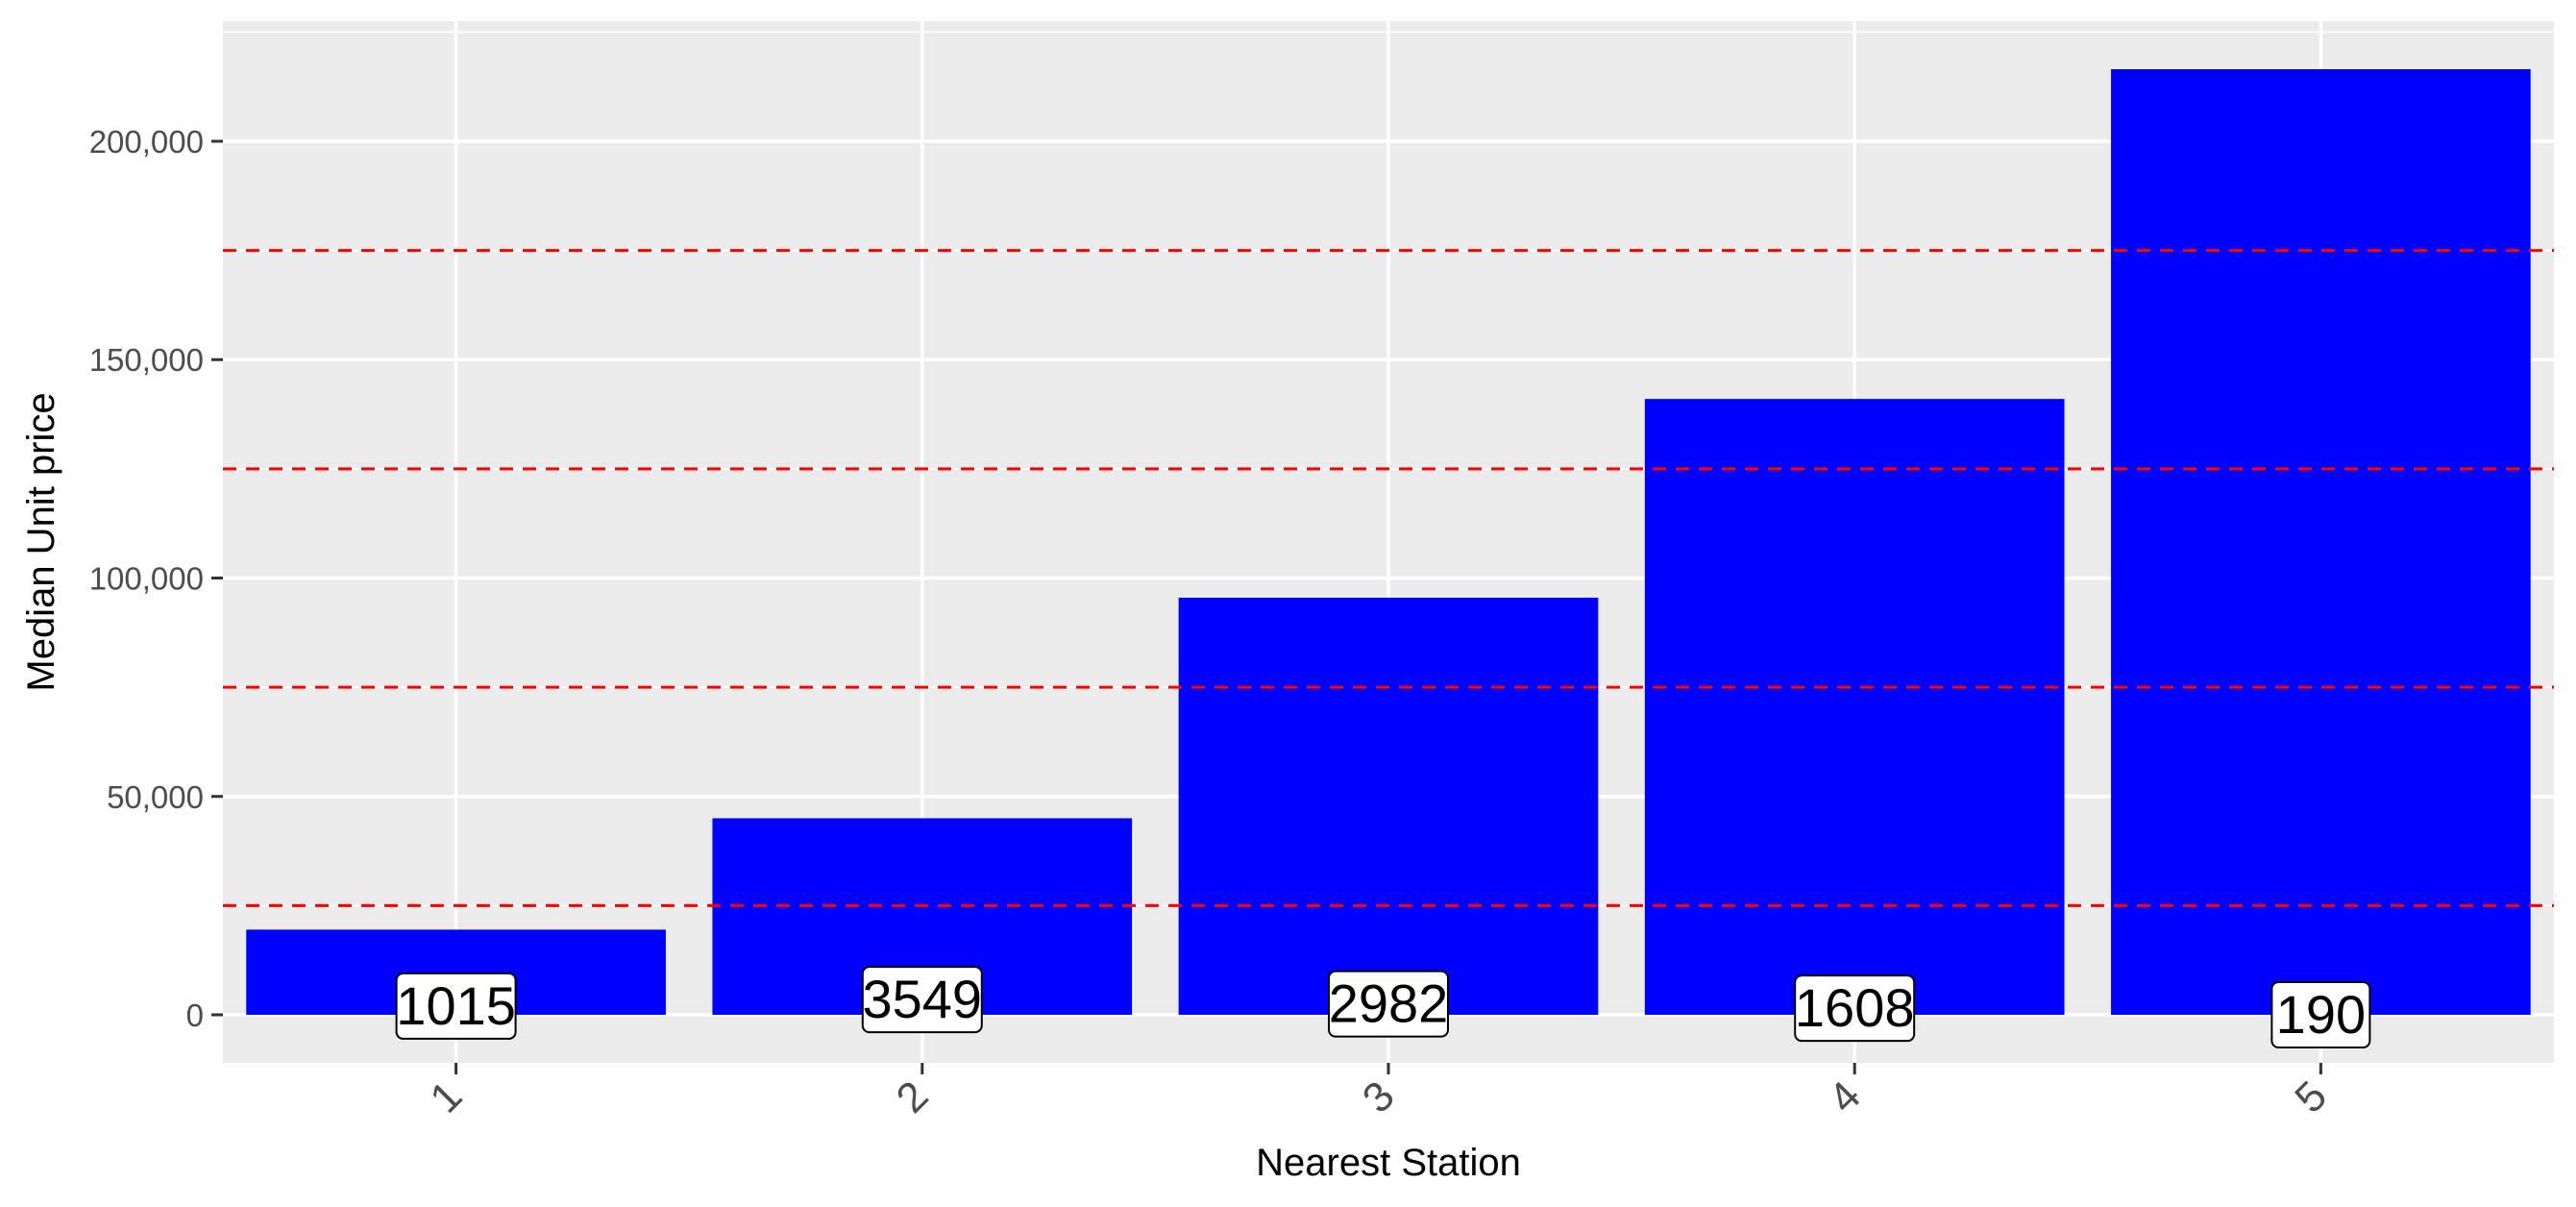  I want to click on y-axis-title: Median Unit price, so click(41, 541).